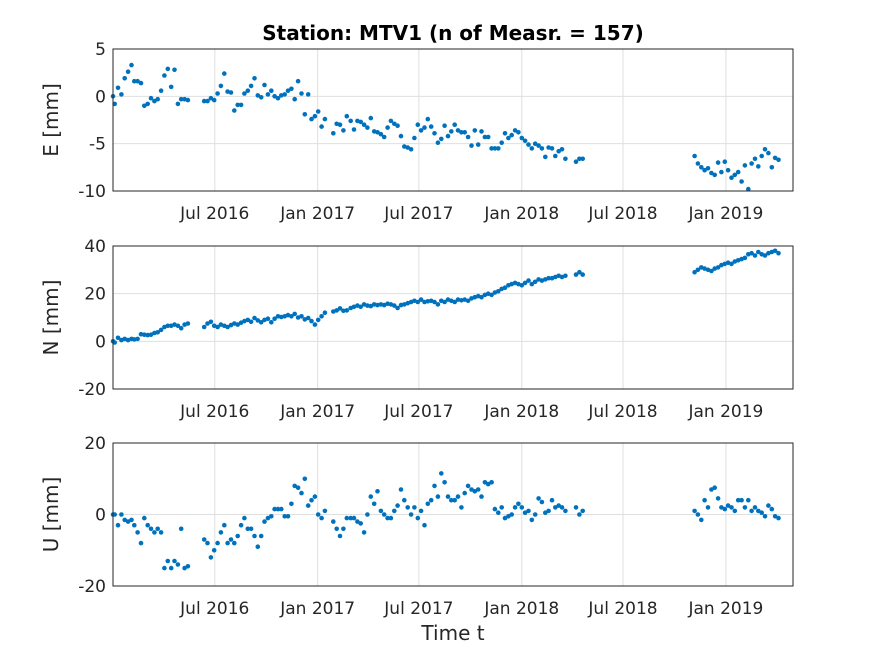 The width and height of the screenshot is (875, 656). Describe the element at coordinates (51, 120) in the screenshot. I see `y-axis-label-e: E [mm]` at that location.